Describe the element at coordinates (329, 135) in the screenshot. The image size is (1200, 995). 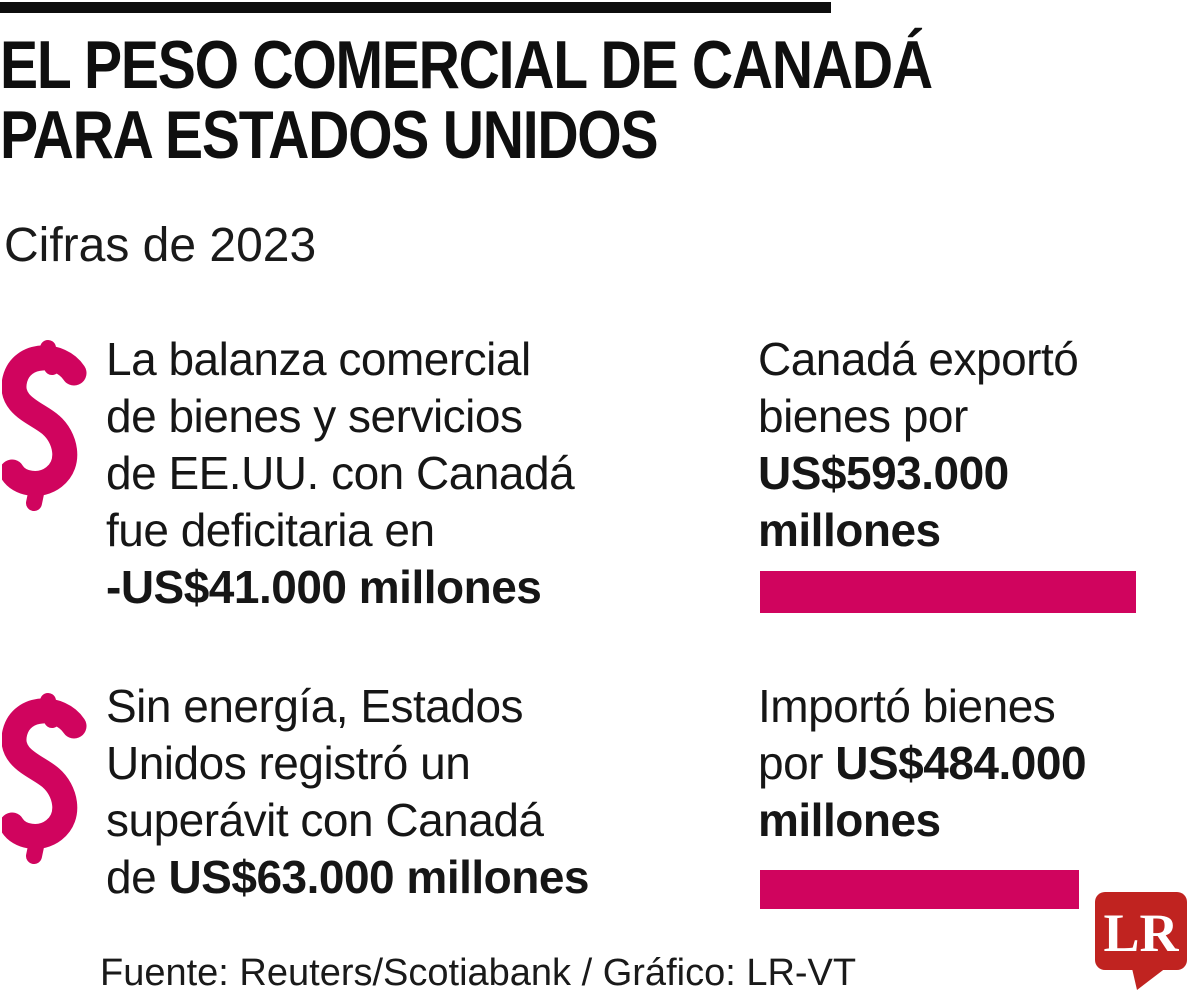
I see `page-title-line-2: PARA ESTADOS UNIDOS` at that location.